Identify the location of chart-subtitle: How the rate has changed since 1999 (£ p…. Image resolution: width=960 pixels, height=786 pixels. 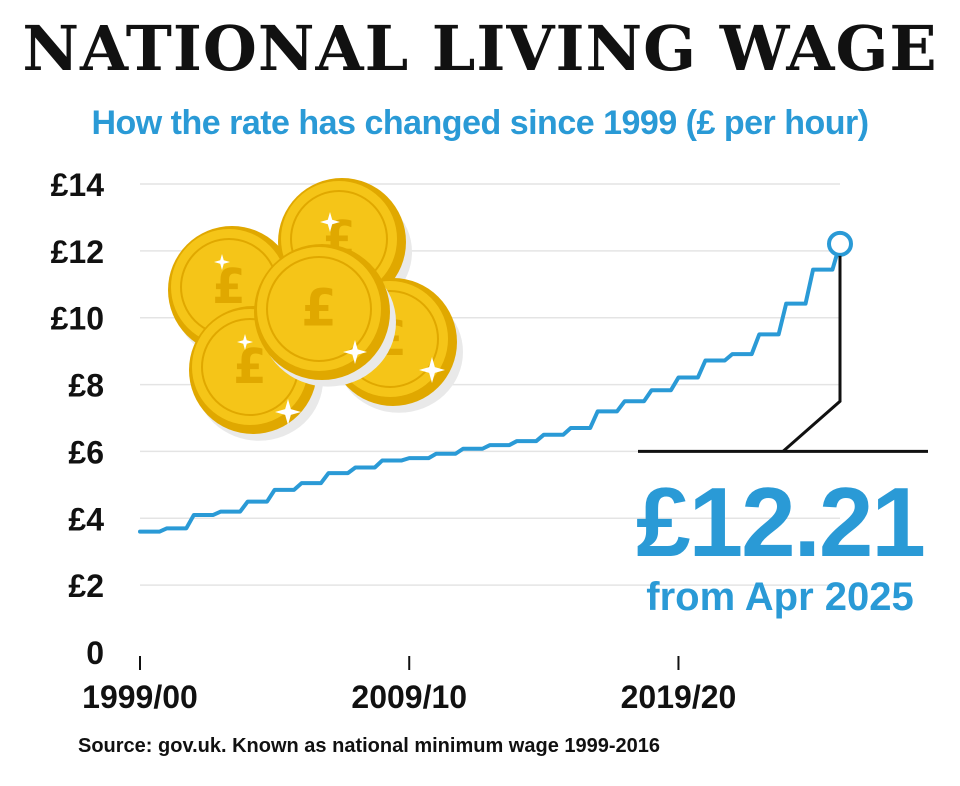
(480, 123).